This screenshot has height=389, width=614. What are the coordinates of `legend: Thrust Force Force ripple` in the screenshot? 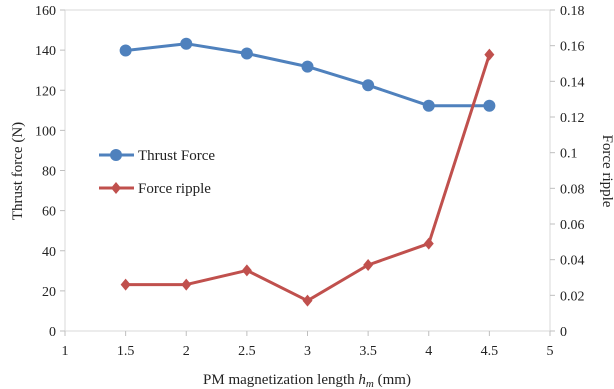 It's located at (157, 172).